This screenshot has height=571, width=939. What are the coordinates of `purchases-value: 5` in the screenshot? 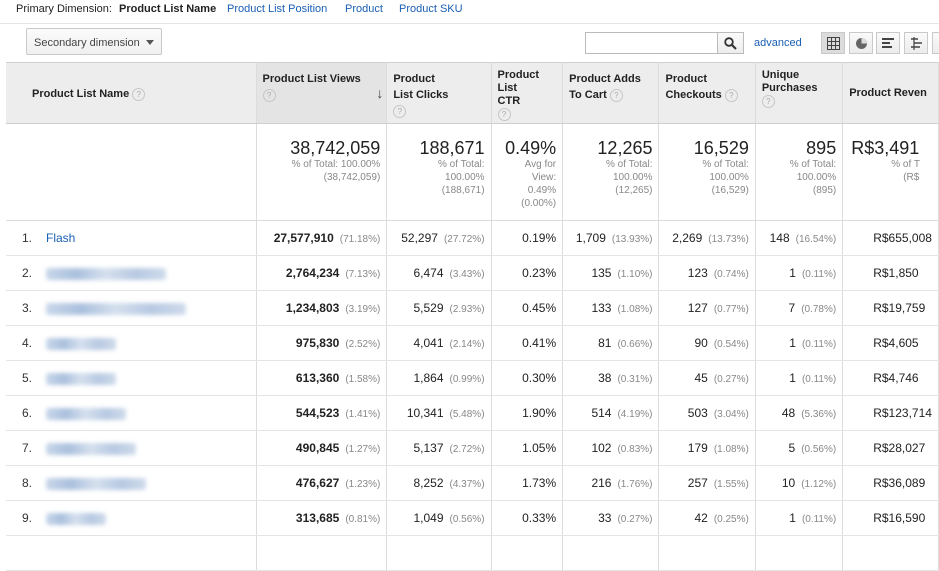 It's located at (792, 448).